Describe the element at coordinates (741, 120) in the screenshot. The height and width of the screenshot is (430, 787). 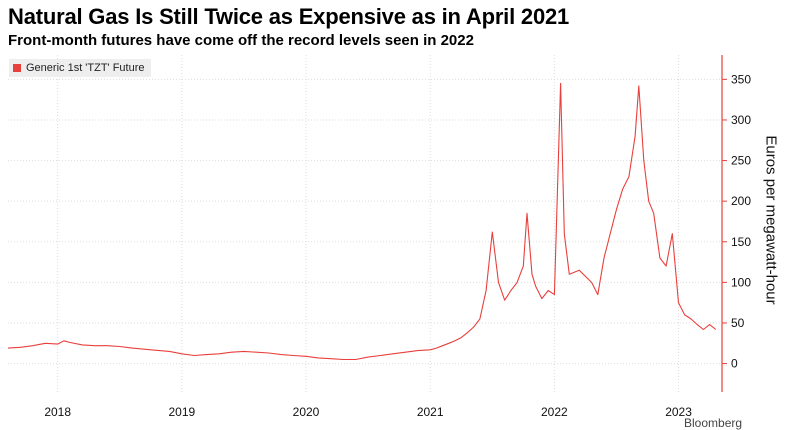
I see `y-tick-label-300: 300` at that location.